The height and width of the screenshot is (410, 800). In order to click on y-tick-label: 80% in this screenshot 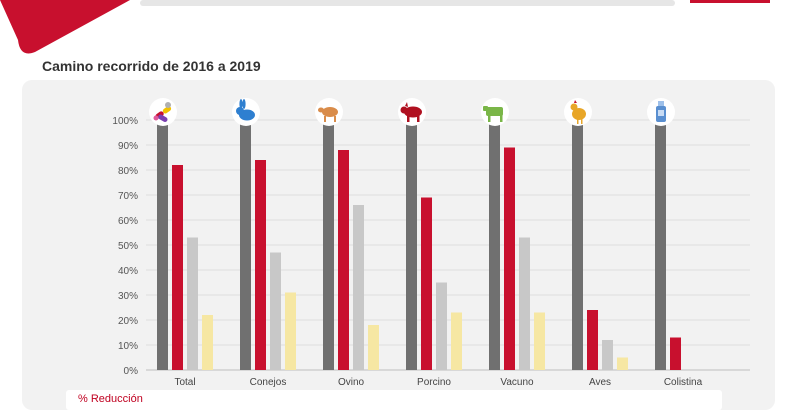, I will do `click(128, 171)`.